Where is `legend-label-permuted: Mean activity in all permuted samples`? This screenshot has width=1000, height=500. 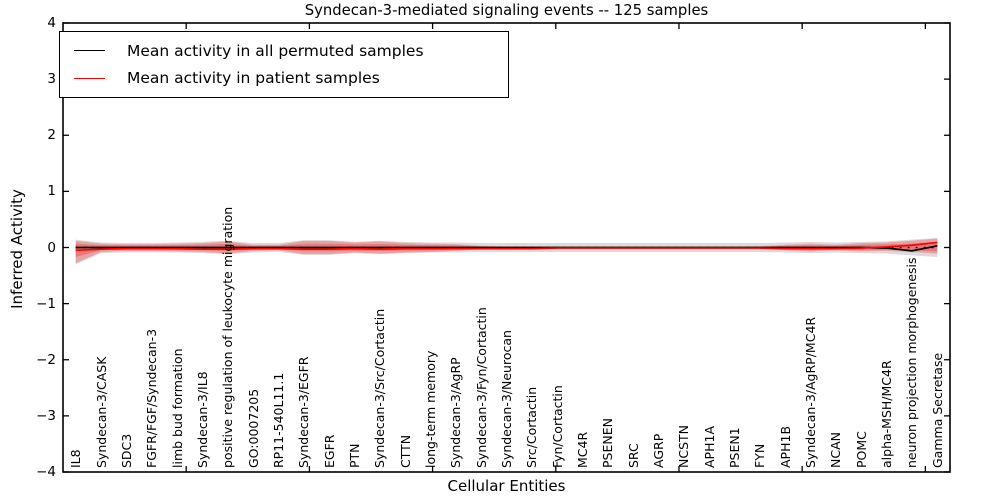 legend-label-permuted: Mean activity in all permuted samples is located at coordinates (275, 50).